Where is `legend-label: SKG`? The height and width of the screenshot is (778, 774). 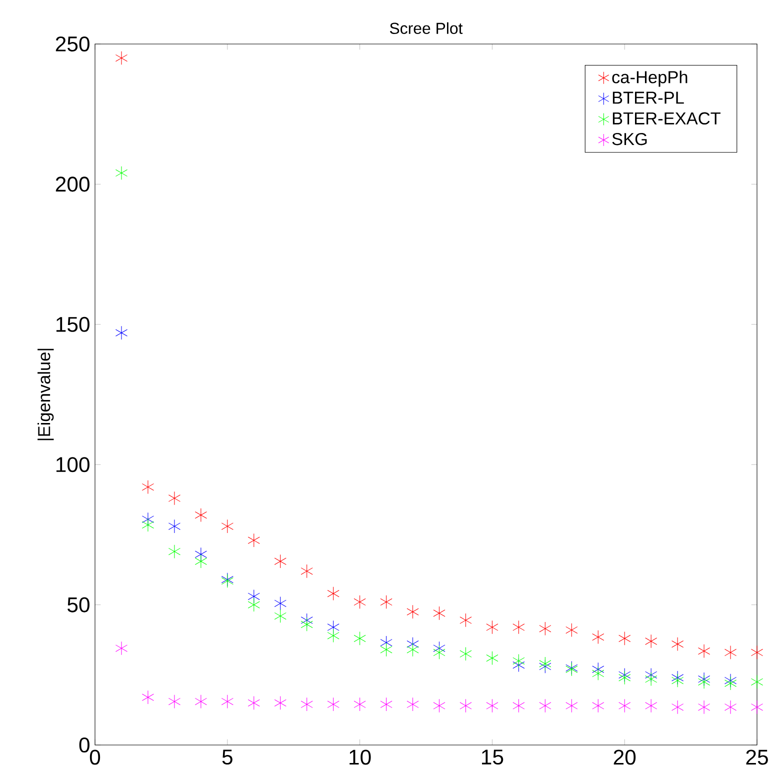 legend-label: SKG is located at coordinates (629, 139).